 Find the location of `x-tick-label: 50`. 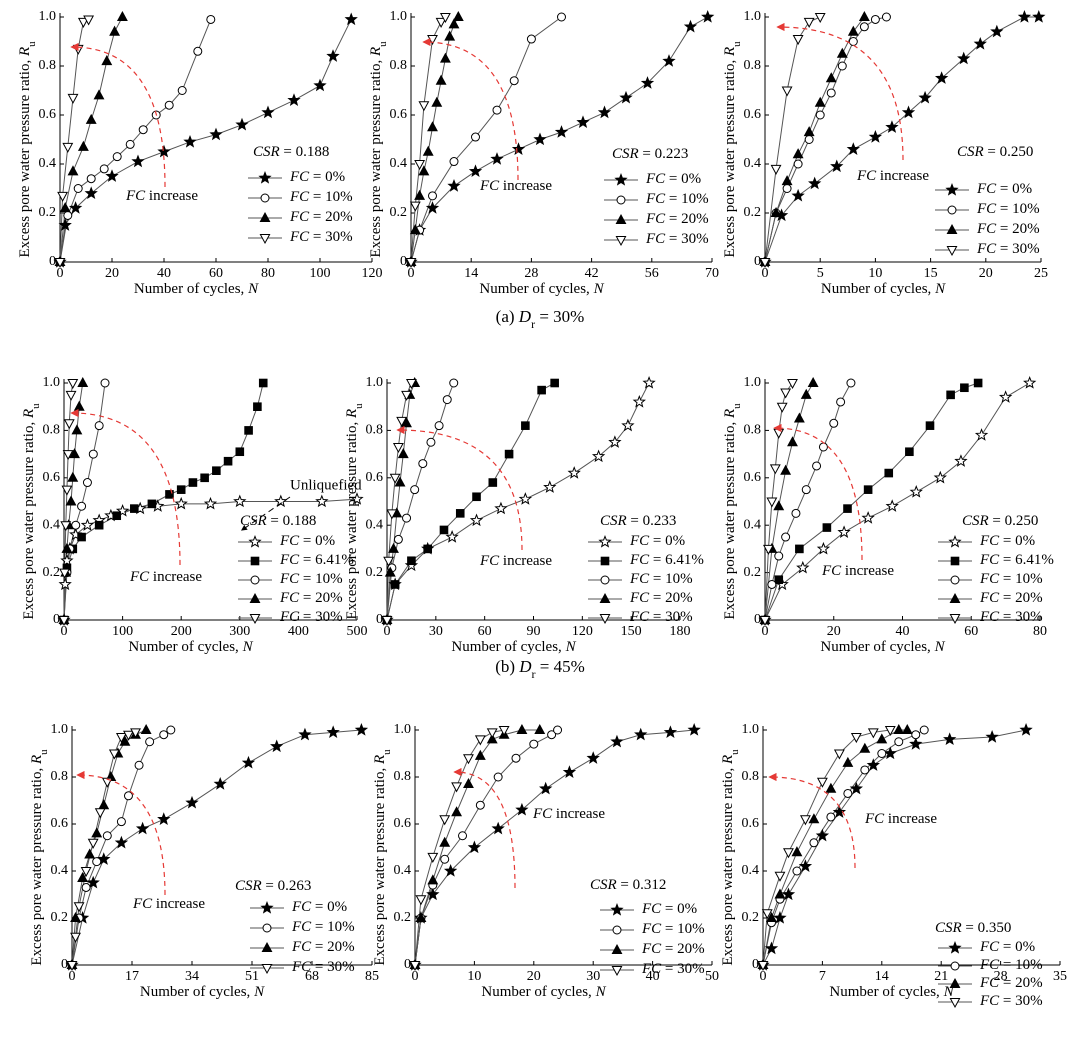

x-tick-label: 50 is located at coordinates (712, 976).